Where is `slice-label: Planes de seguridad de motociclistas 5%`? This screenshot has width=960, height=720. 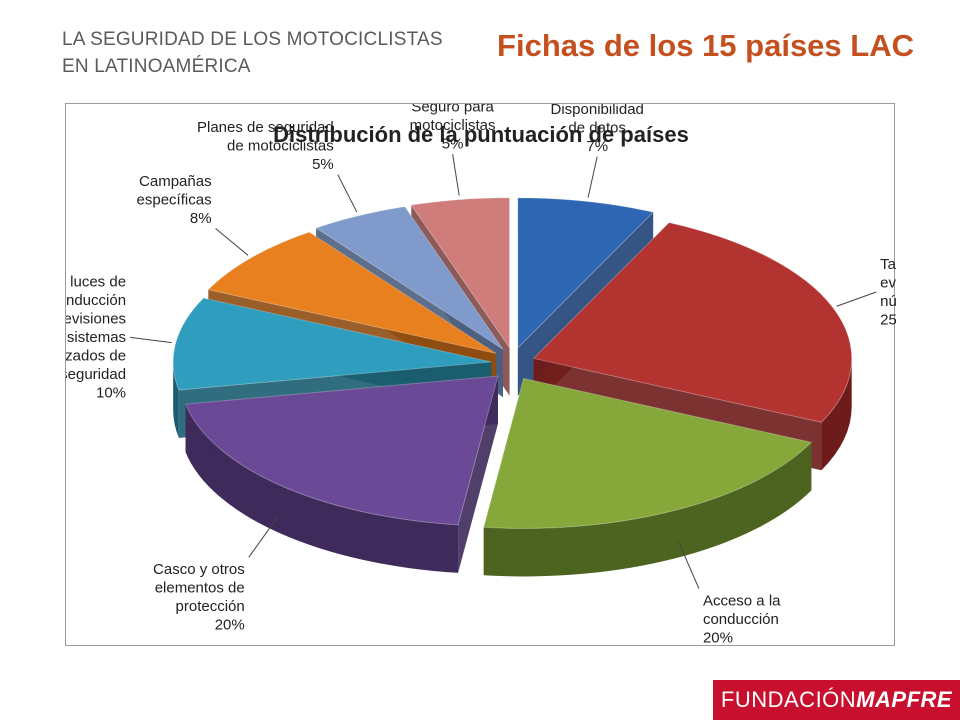 slice-label: Planes de seguridad de motociclistas 5% is located at coordinates (265, 146).